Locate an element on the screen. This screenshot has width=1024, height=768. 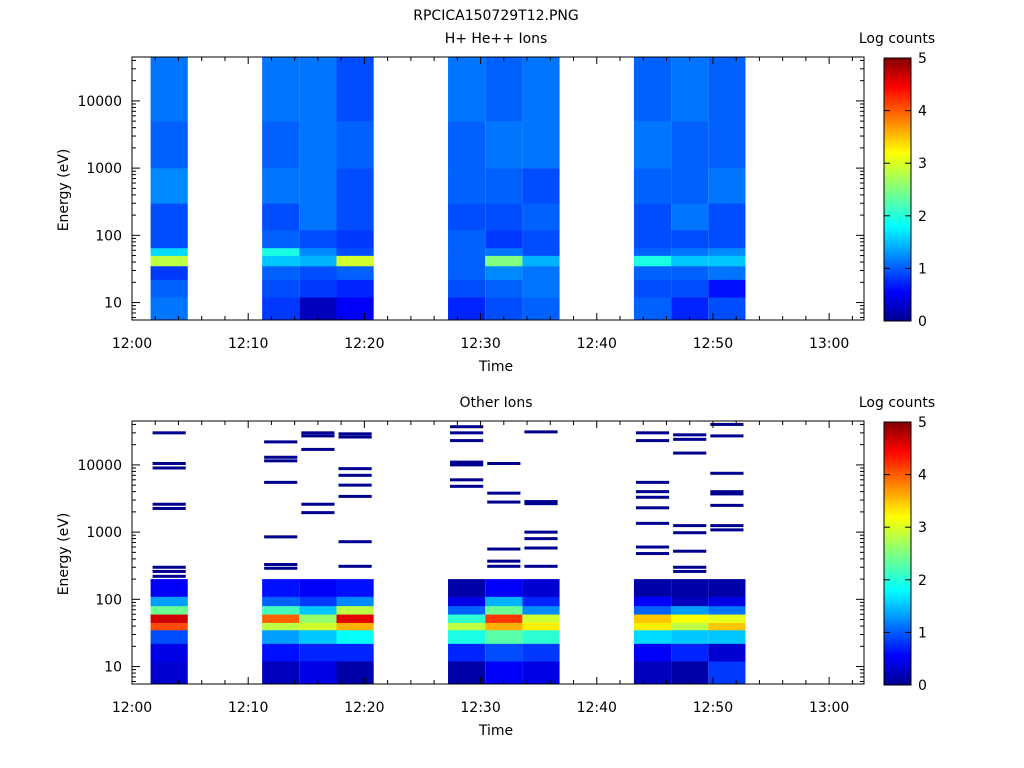
x-tick-label: 12:50 is located at coordinates (713, 708).